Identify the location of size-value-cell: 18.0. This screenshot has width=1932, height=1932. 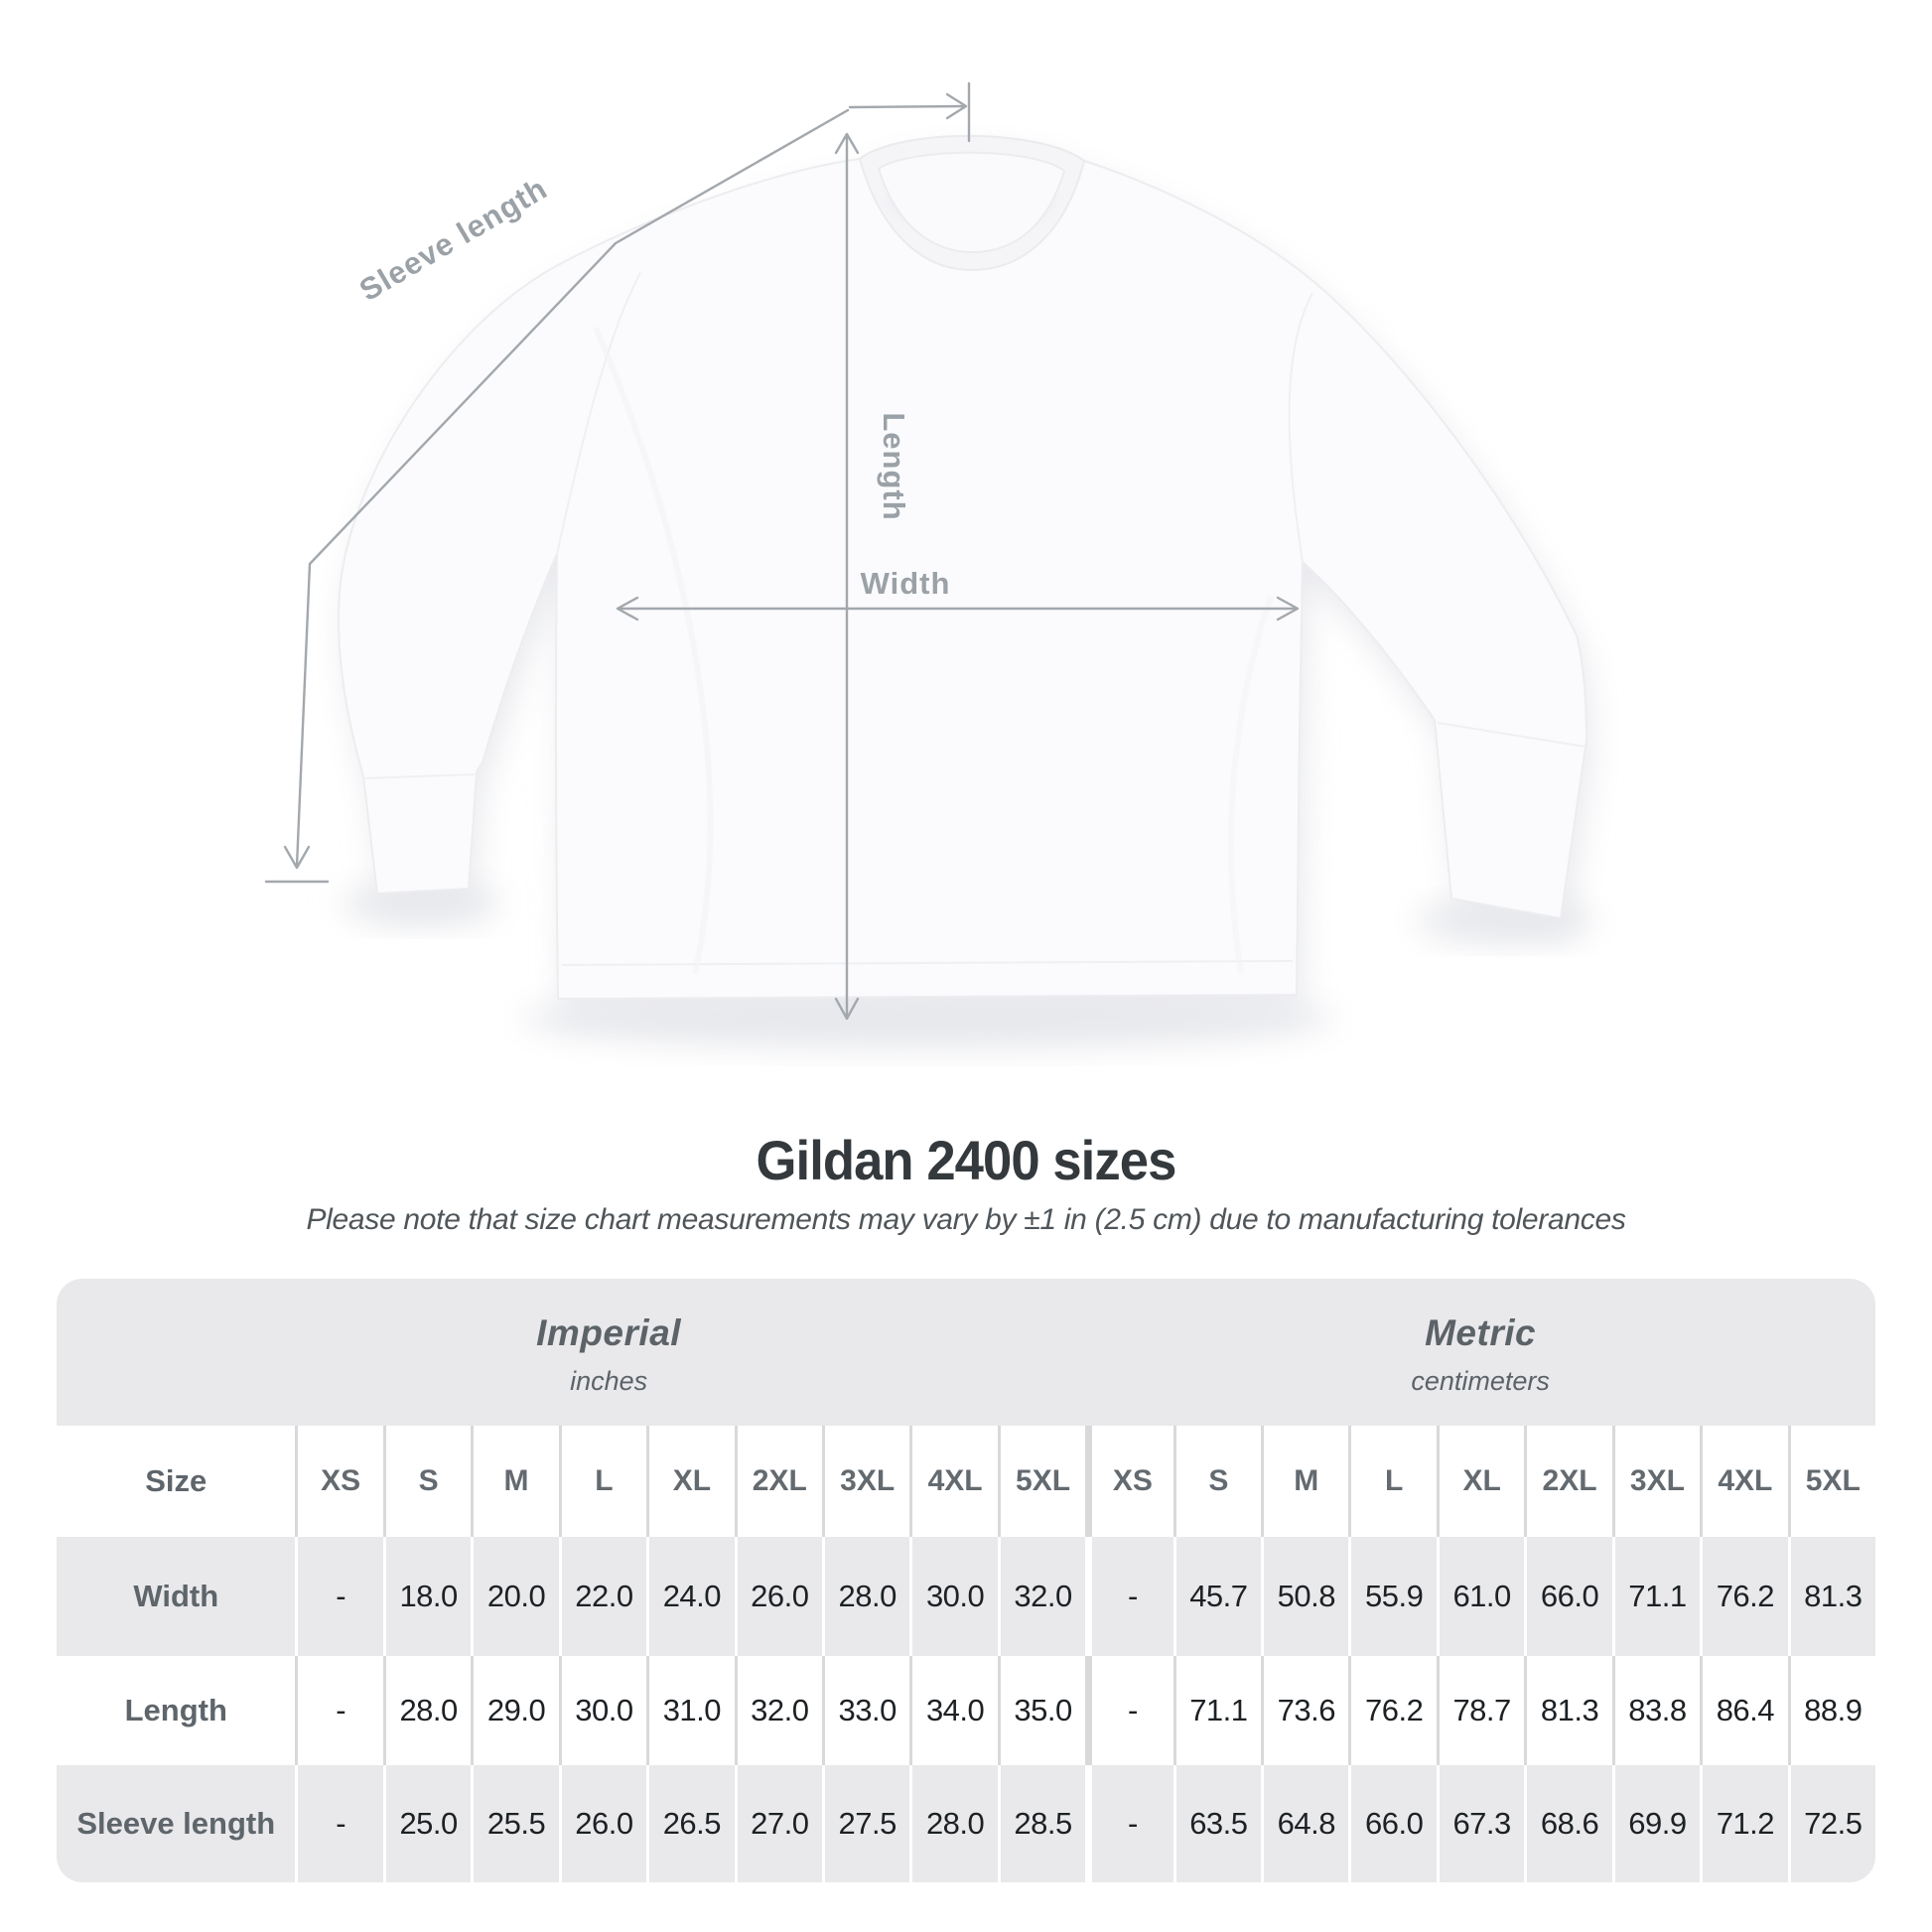
(426, 1597).